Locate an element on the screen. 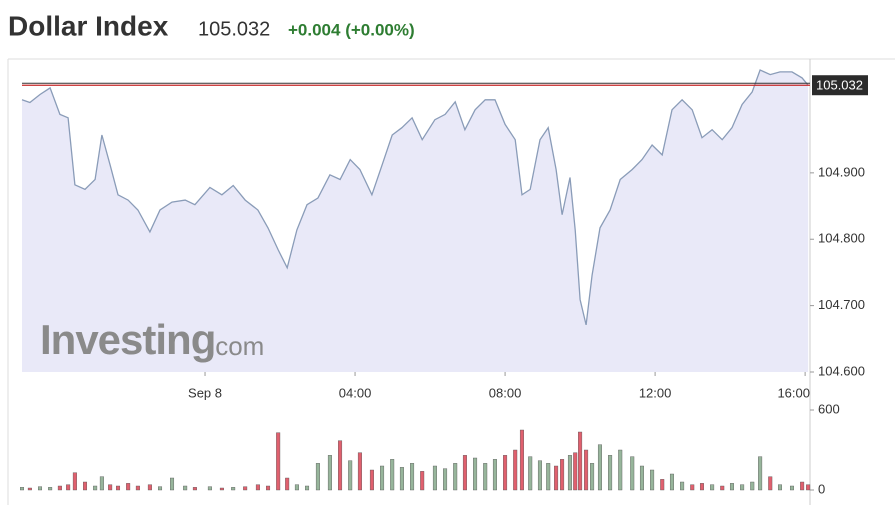  change: +0.004 (+0.00%) is located at coordinates (351, 29).